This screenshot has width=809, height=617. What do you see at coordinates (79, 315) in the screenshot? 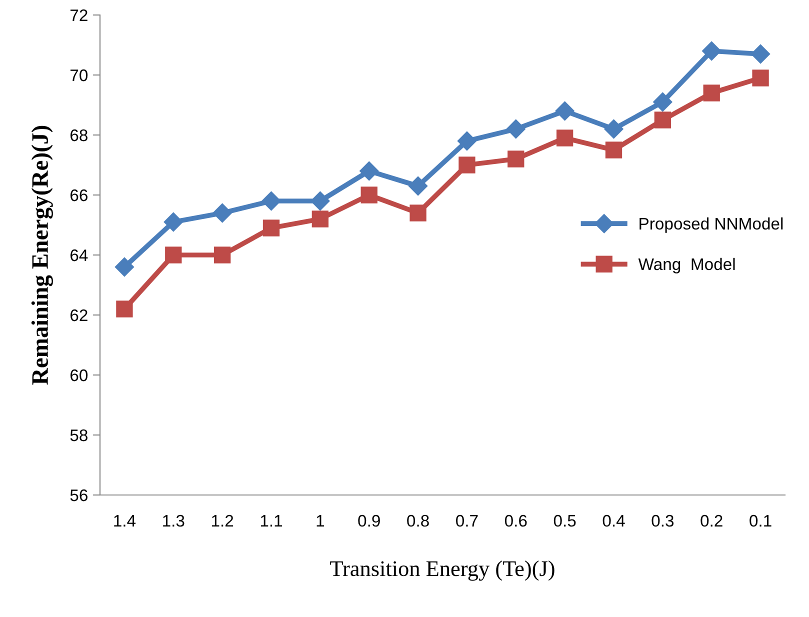
I see `y-tick-label: 62` at bounding box center [79, 315].